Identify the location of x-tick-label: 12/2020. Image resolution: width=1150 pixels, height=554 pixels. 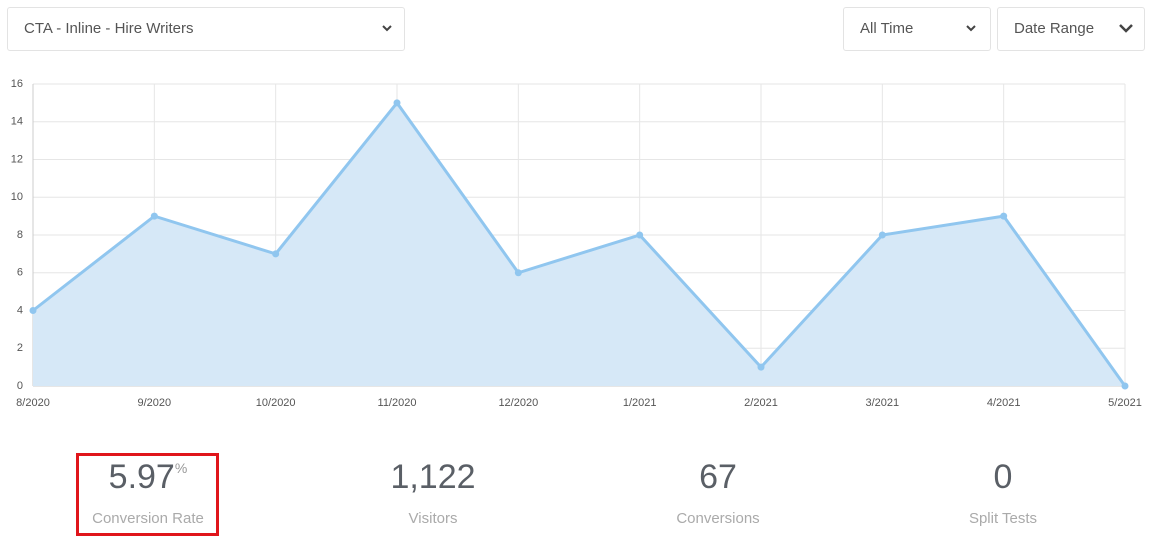
(518, 403).